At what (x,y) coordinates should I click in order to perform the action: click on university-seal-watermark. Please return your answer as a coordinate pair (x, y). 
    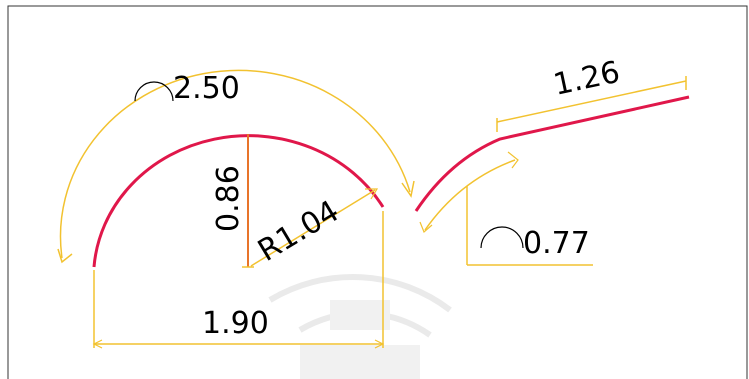
    Looking at the image, I should click on (360, 326).